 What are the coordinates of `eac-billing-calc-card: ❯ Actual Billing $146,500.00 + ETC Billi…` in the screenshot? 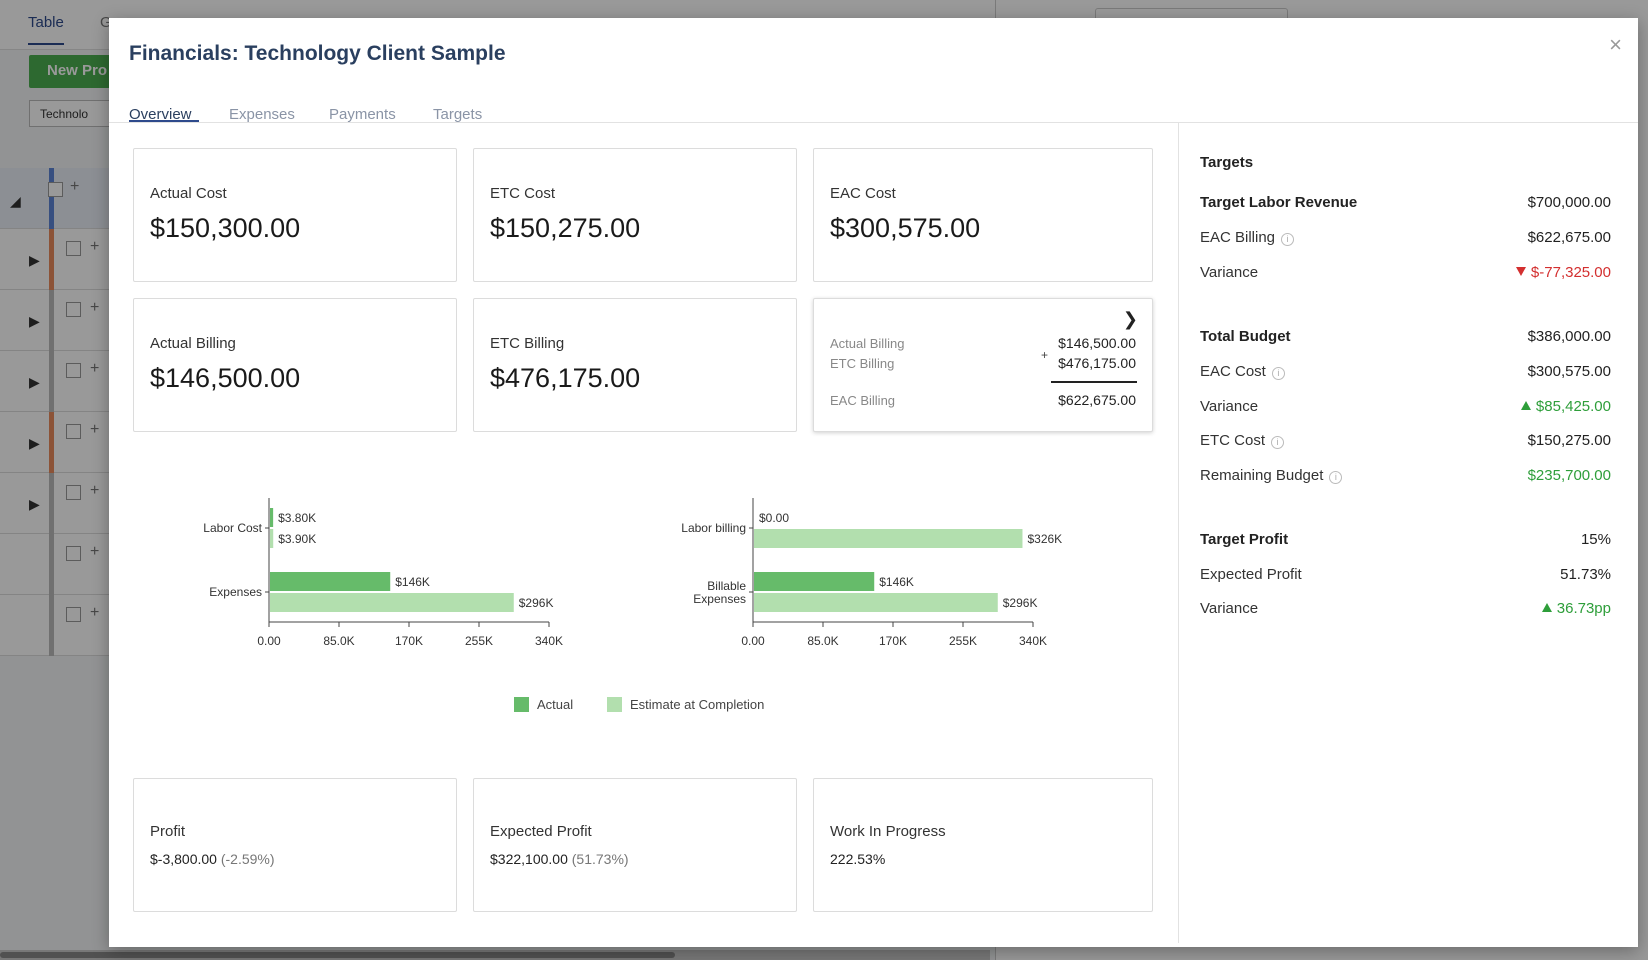 It's located at (983, 365).